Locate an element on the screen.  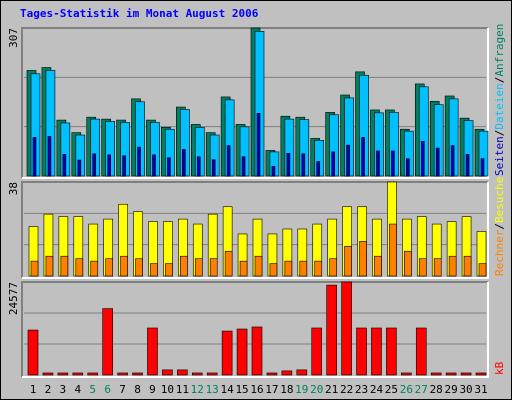
legend: Seiten/Dateien/Anfragen is located at coordinates (499, 100).